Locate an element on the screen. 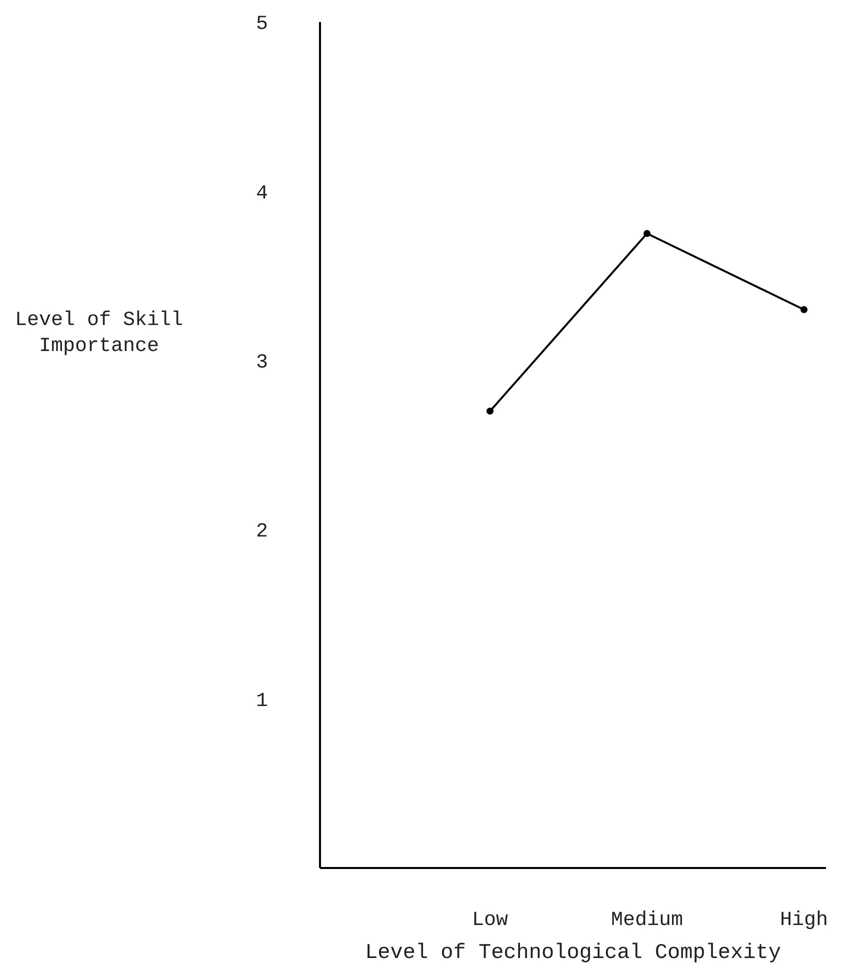  y-tick-label: 2 is located at coordinates (262, 532).